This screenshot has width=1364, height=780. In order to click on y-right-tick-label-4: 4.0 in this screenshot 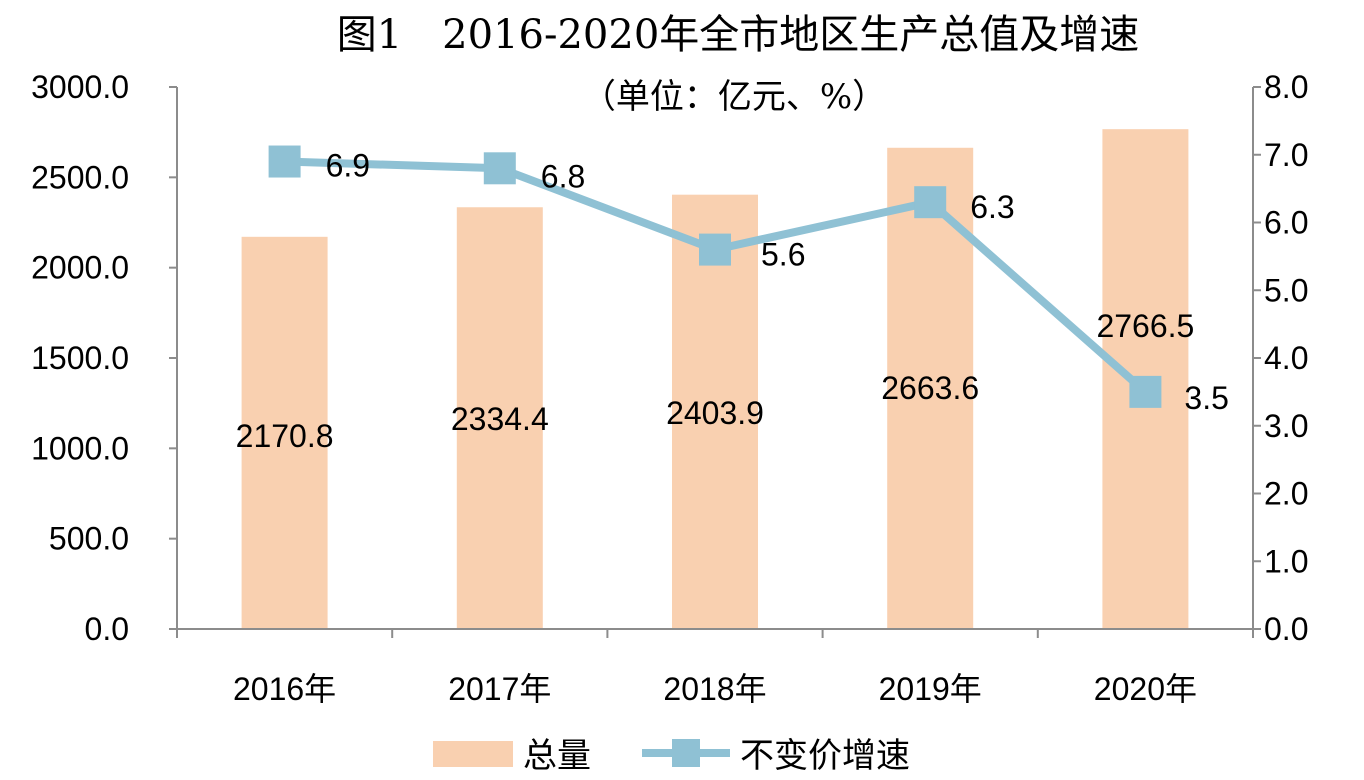, I will do `click(1286, 358)`.